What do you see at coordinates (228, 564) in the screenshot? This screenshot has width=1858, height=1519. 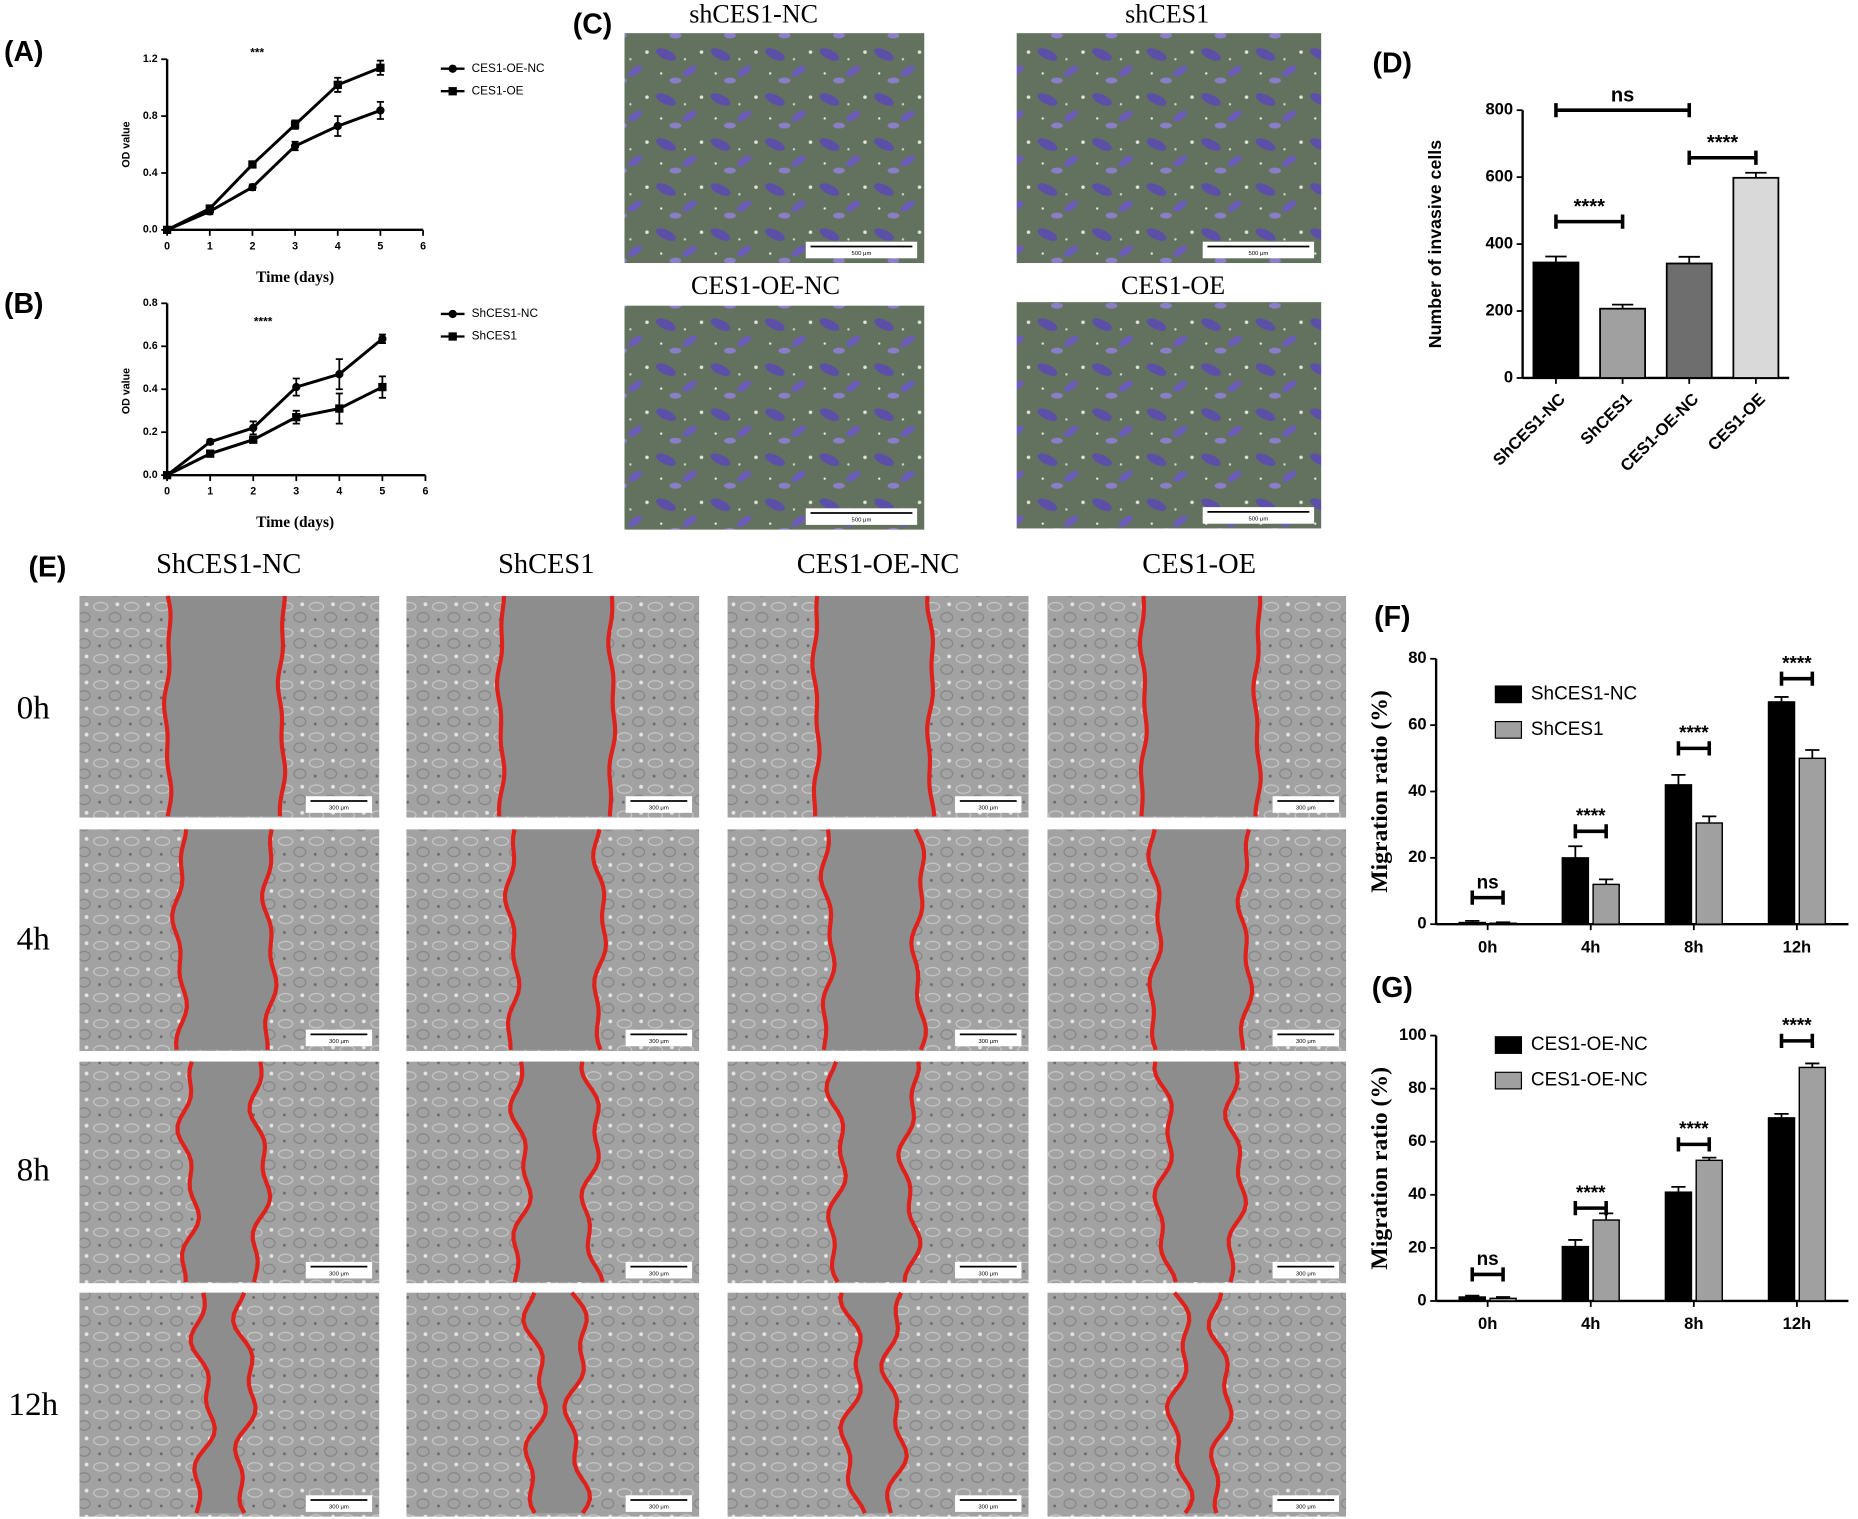 I see `column-label: ShCES1-NC` at bounding box center [228, 564].